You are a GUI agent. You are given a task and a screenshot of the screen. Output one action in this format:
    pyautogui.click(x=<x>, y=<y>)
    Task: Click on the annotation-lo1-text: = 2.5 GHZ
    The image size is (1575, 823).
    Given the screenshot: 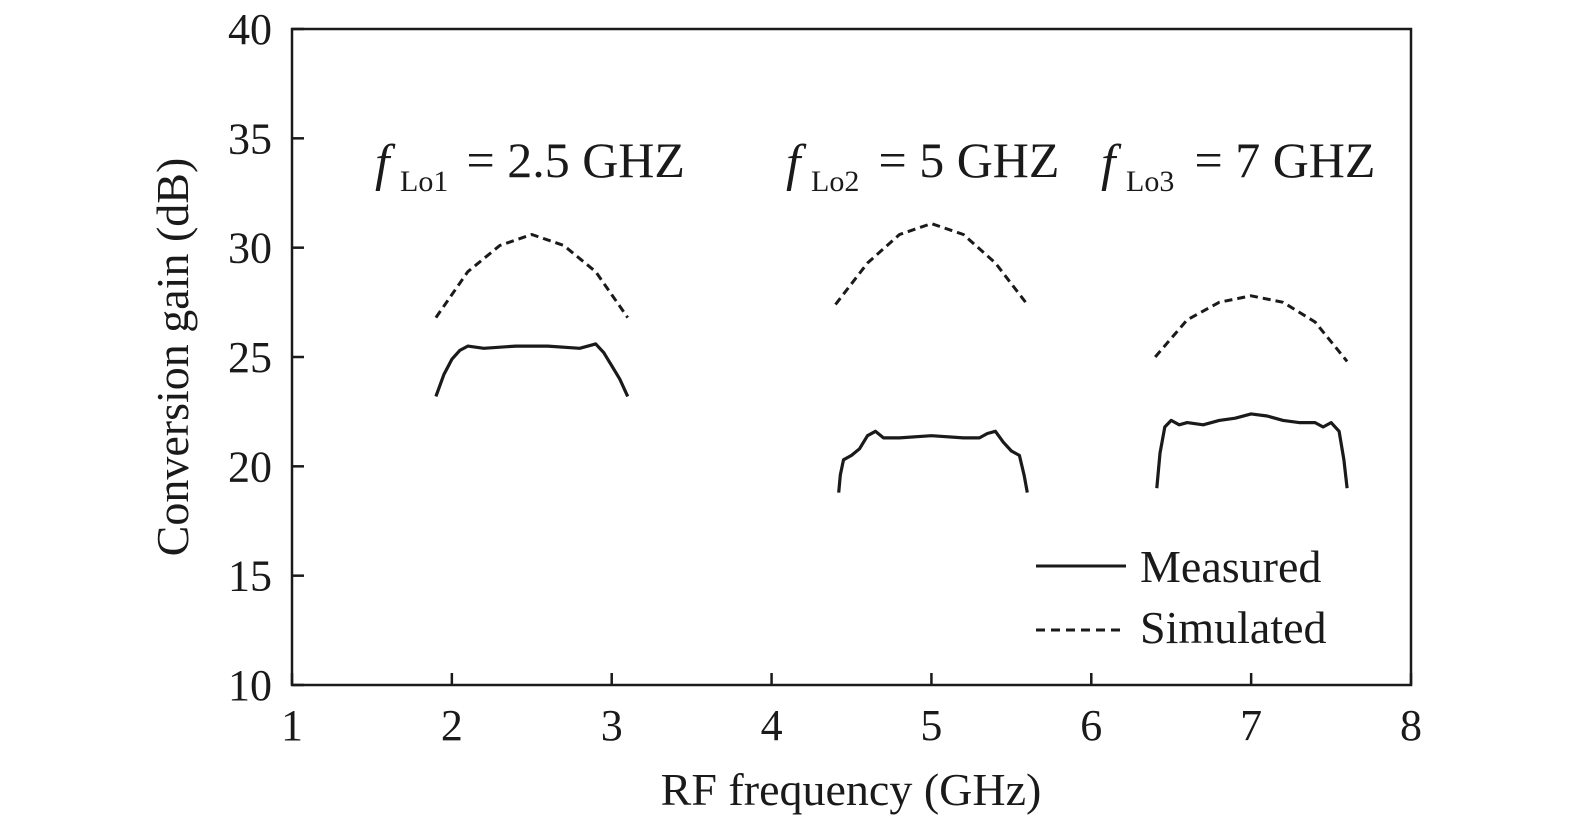 What is the action you would take?
    pyautogui.click(x=569, y=160)
    